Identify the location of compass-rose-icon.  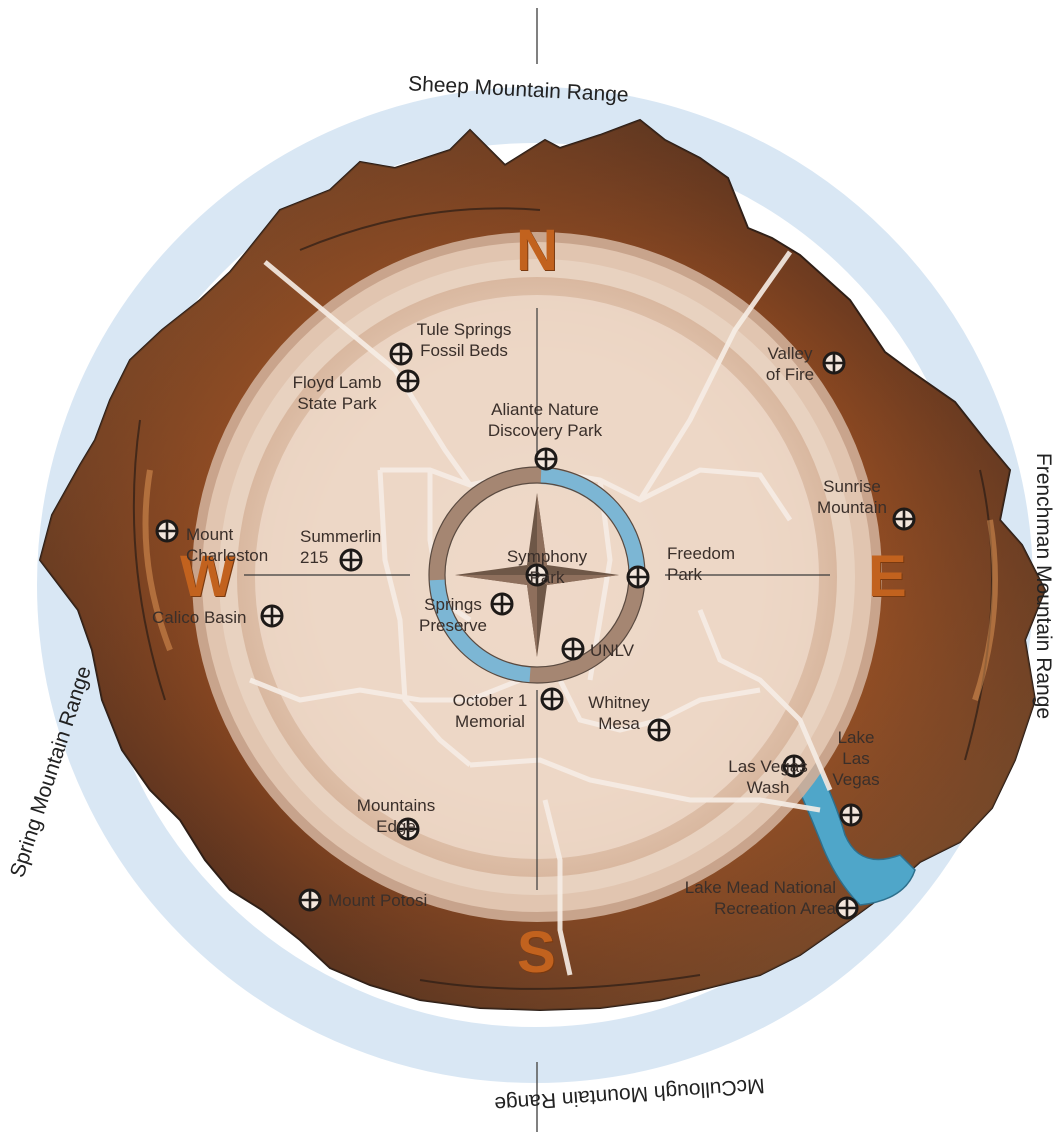
(537, 575).